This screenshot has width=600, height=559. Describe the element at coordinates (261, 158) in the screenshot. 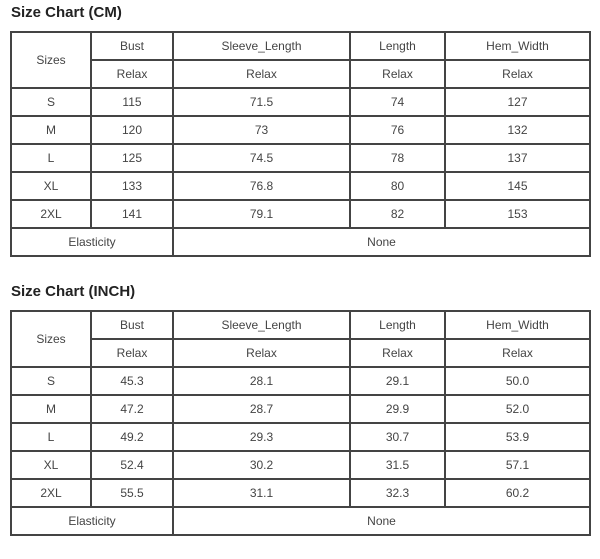

I see `value-cell: 74.5` at that location.